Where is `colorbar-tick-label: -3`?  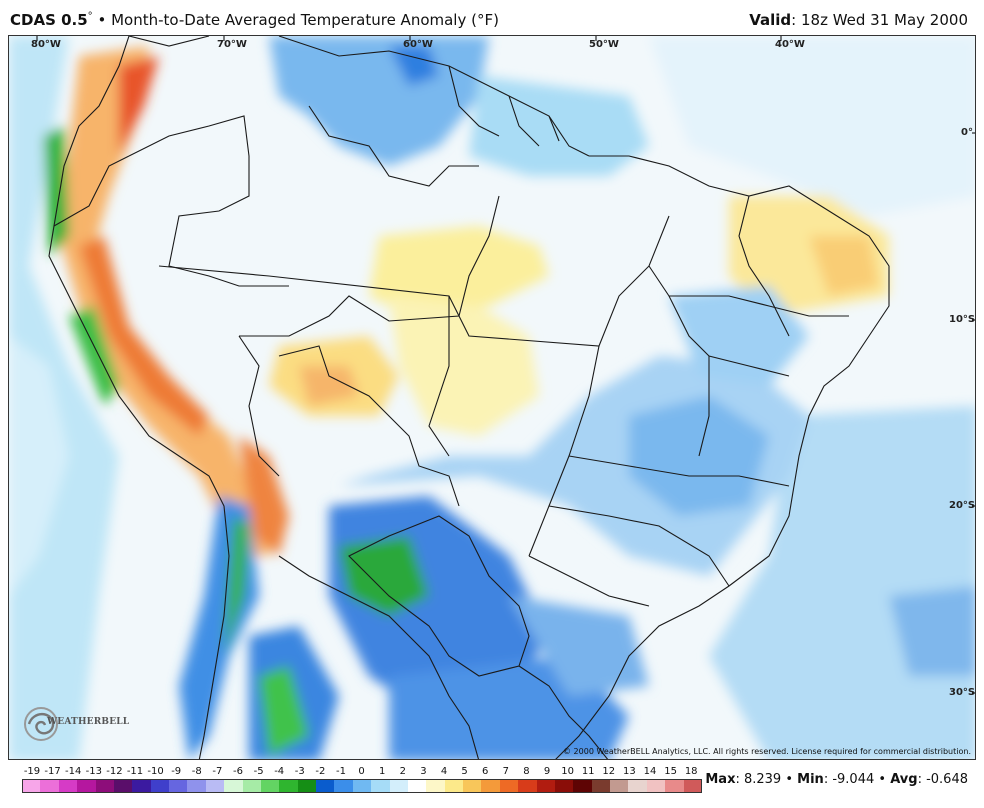 colorbar-tick-label: -3 is located at coordinates (299, 771).